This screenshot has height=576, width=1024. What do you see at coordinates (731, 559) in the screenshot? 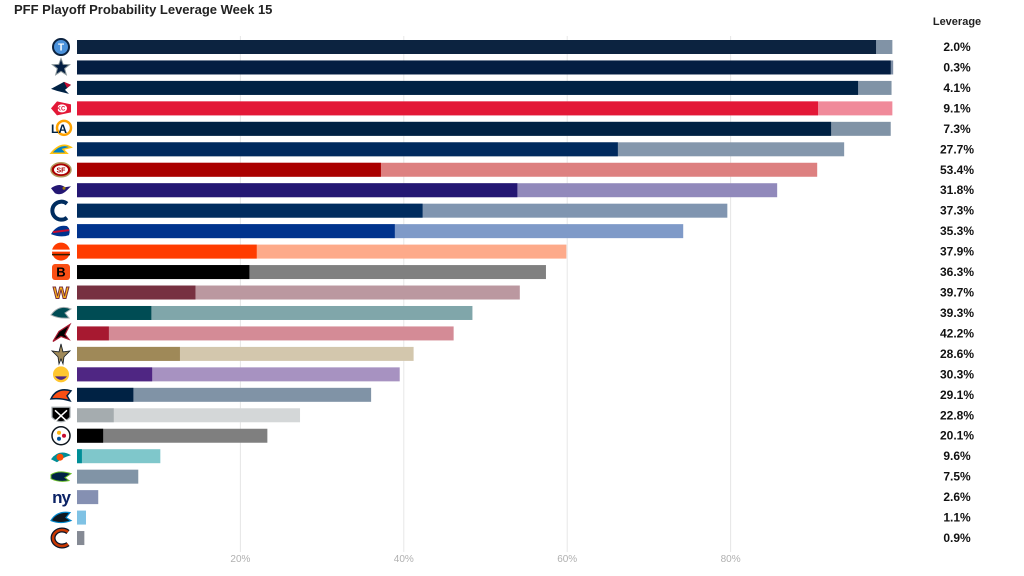
I see `x-tick-label: 80%` at bounding box center [731, 559].